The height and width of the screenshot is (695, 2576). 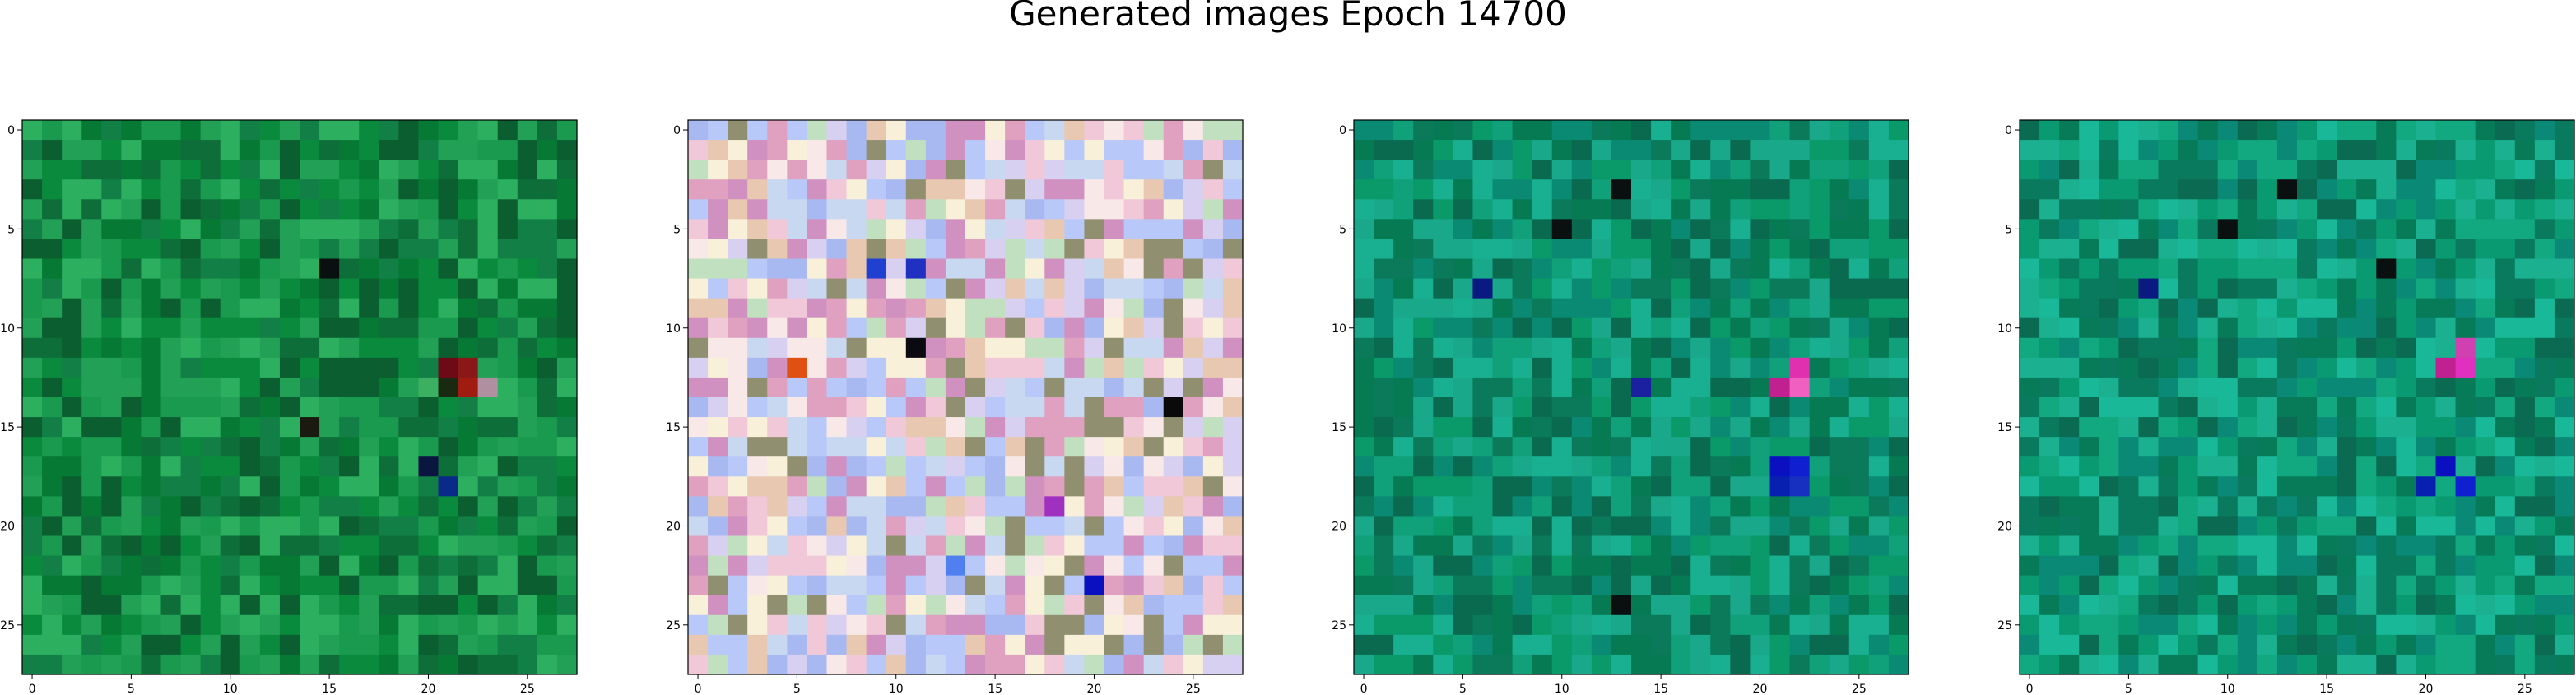 What do you see at coordinates (11, 130) in the screenshot?
I see `y-tick-label: 0` at bounding box center [11, 130].